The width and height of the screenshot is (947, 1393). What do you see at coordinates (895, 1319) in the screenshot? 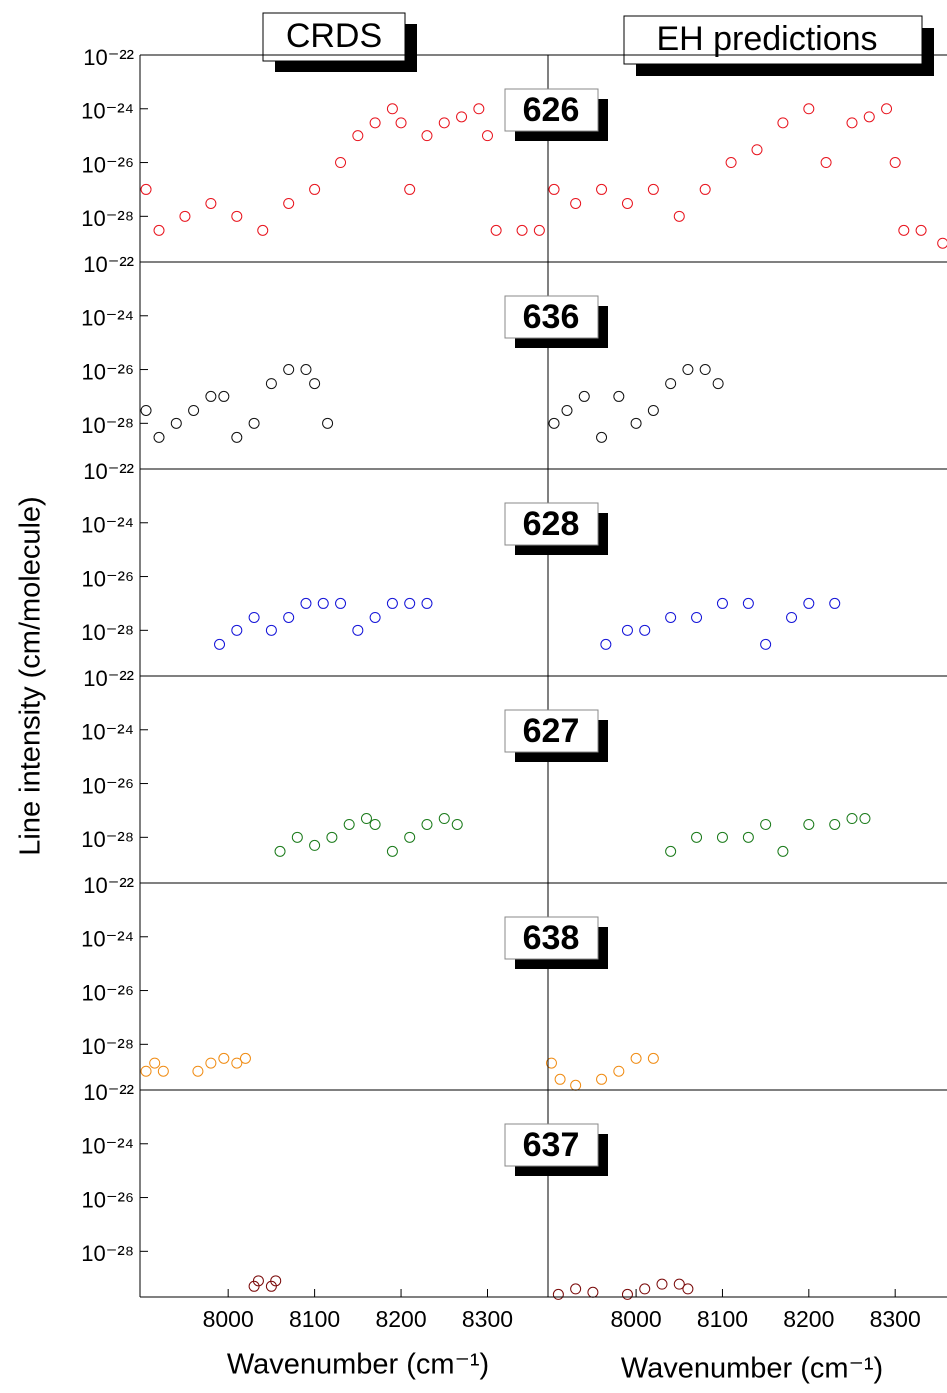
I see `x-tick-label: 8300` at bounding box center [895, 1319].